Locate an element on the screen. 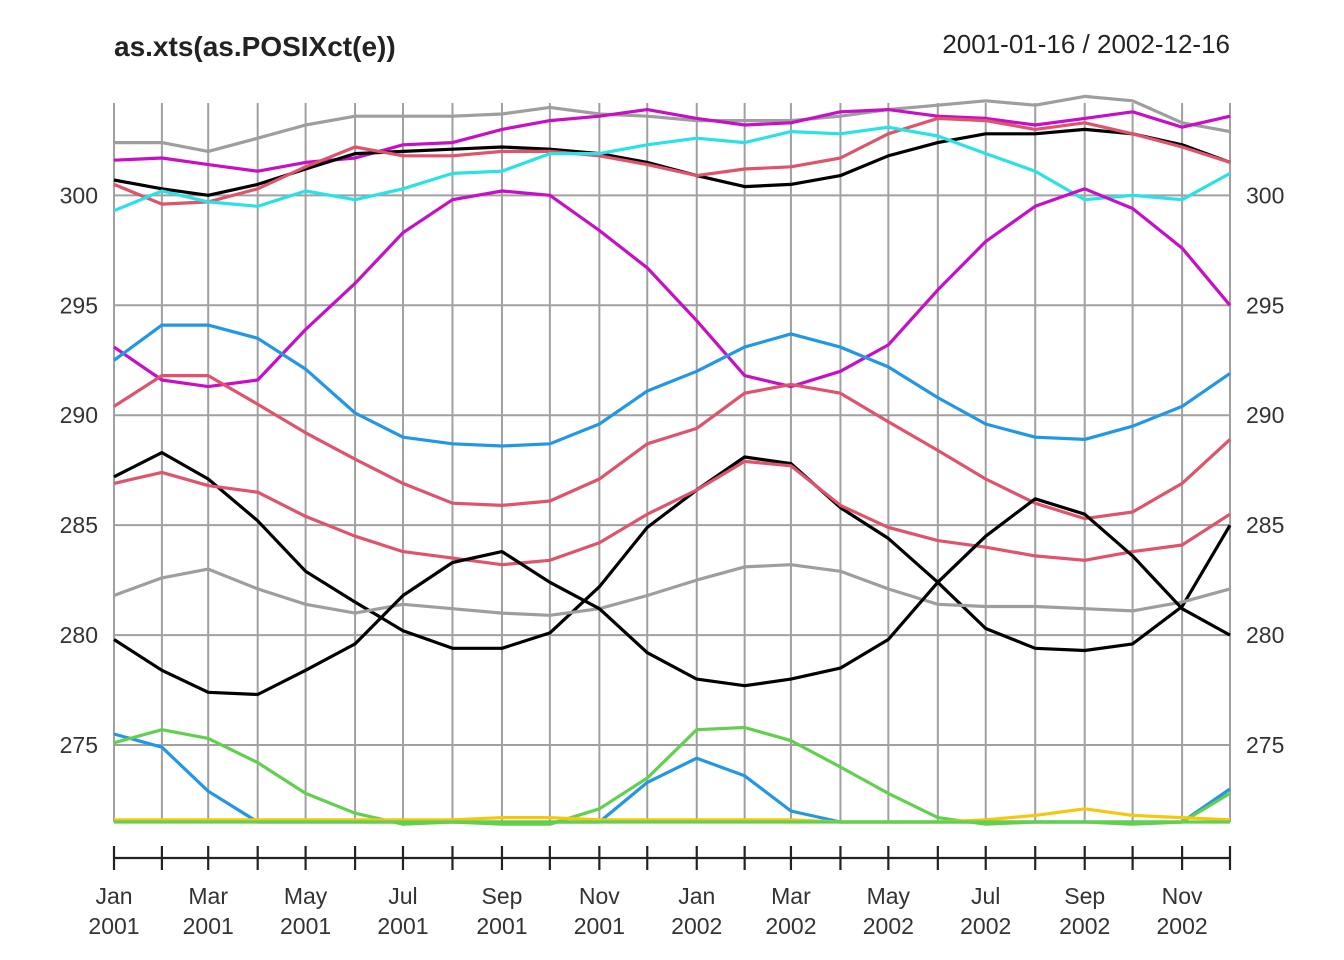 Image resolution: width=1344 pixels, height=960 pixels. y-tick-label-left: 295 is located at coordinates (79, 305).